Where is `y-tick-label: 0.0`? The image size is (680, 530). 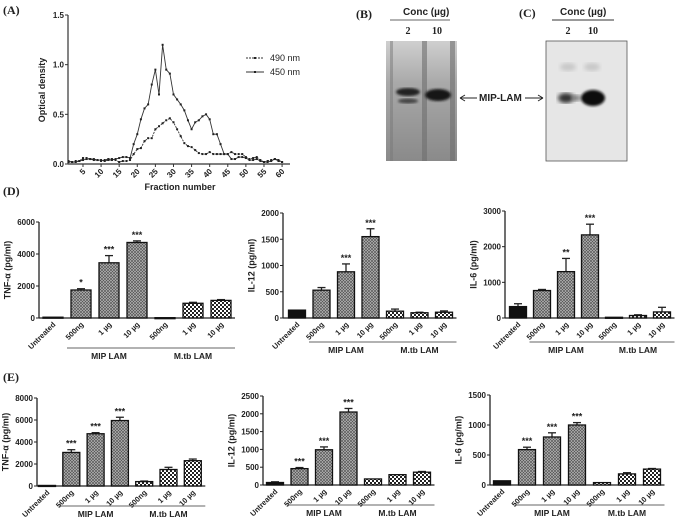 y-tick-label: 0.0 is located at coordinates (59, 164).